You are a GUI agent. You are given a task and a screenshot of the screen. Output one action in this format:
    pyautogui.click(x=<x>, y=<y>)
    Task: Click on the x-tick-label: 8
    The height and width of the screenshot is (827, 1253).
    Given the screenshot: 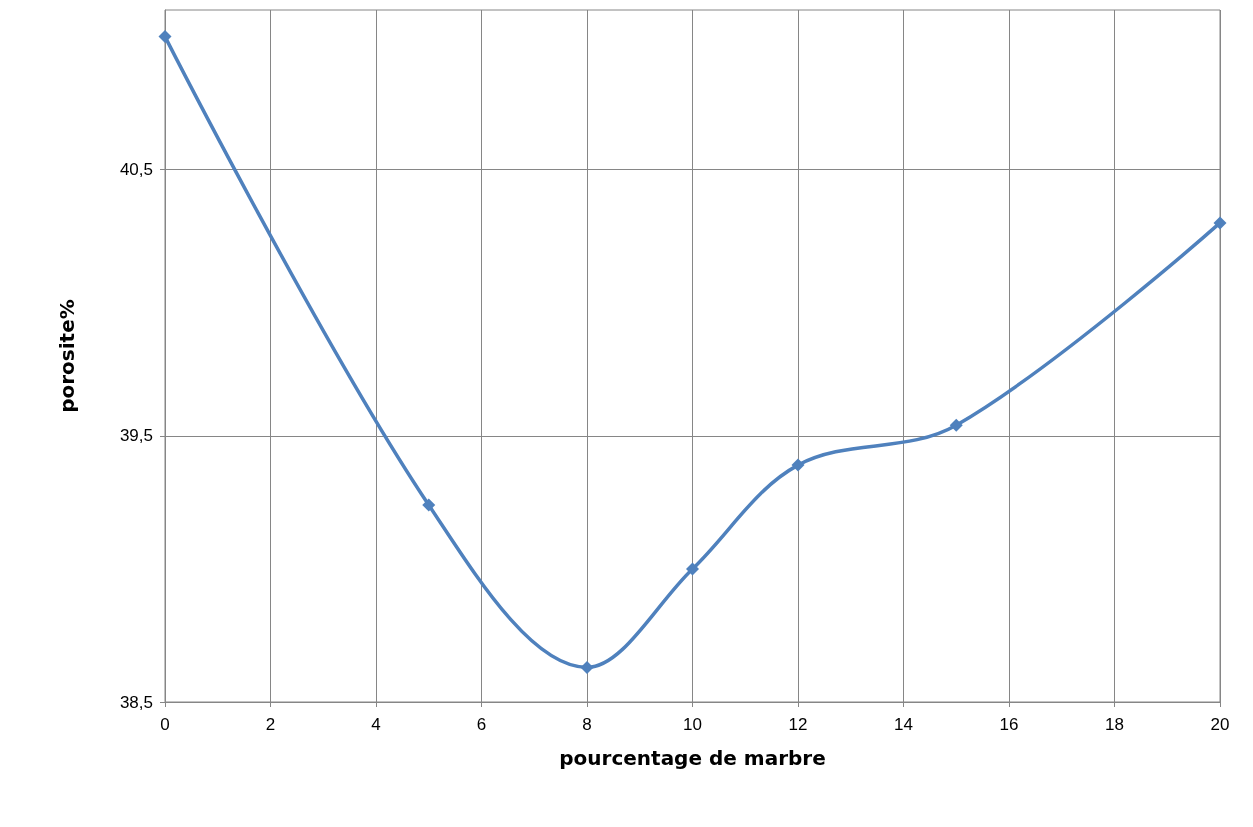 What is the action you would take?
    pyautogui.click(x=587, y=724)
    